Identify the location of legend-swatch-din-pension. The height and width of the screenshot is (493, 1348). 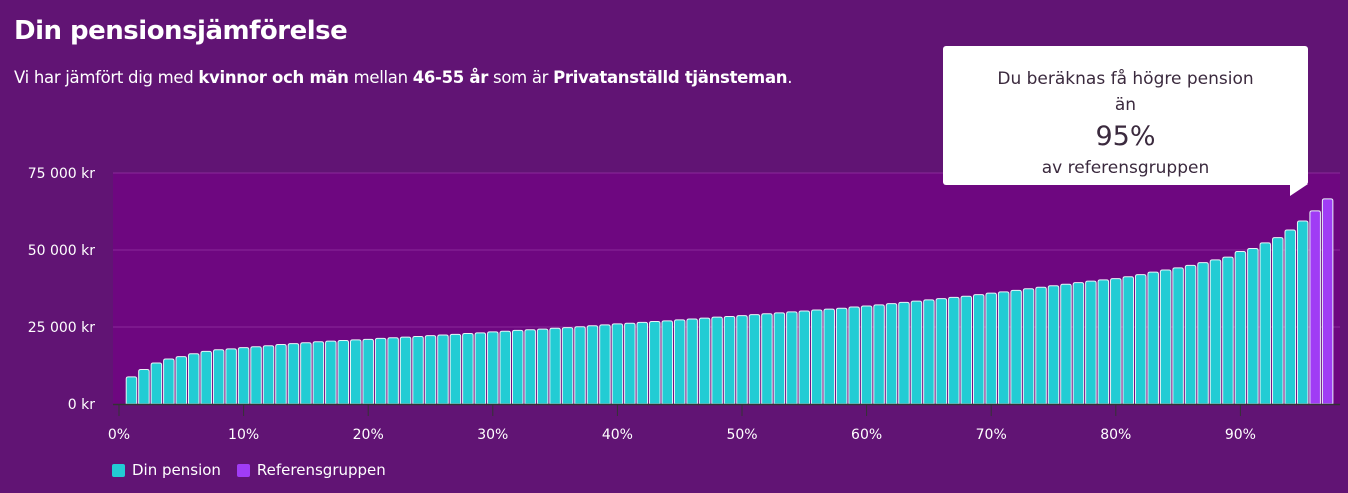
(118, 470).